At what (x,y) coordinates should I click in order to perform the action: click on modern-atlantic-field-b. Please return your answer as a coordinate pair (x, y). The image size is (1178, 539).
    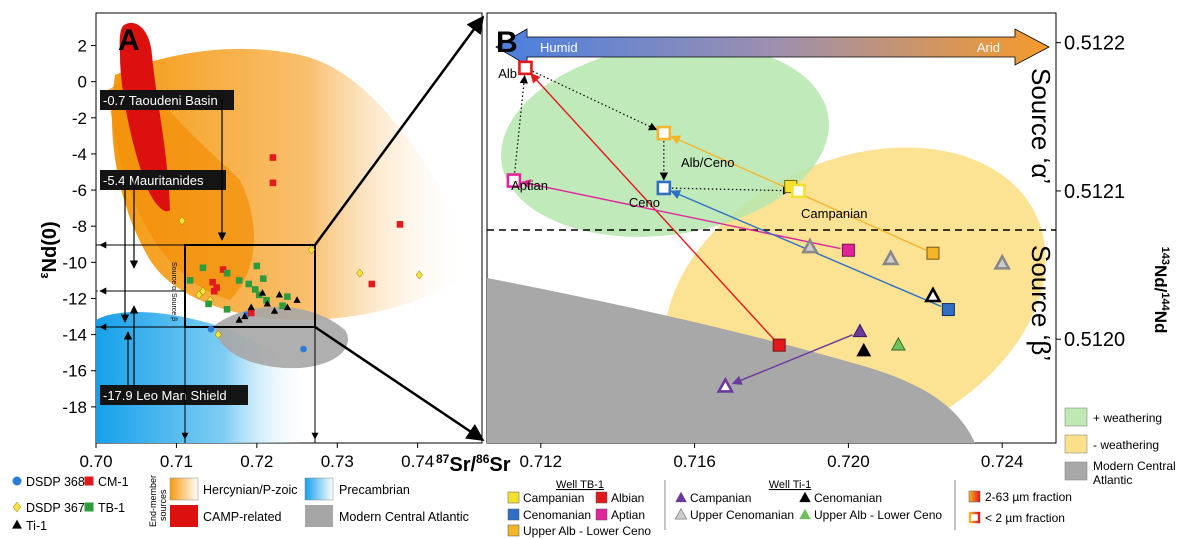
    Looking at the image, I should click on (731, 360).